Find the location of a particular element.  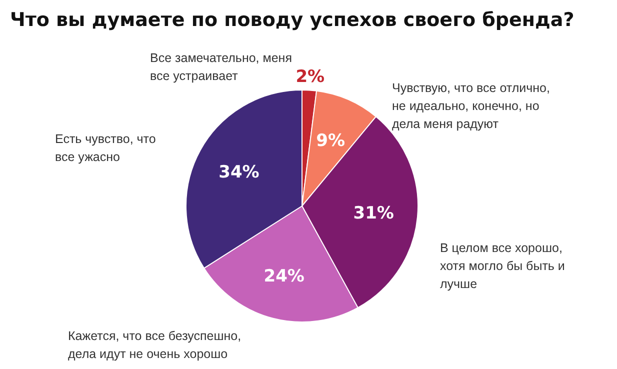

data-label: 2% is located at coordinates (310, 77).